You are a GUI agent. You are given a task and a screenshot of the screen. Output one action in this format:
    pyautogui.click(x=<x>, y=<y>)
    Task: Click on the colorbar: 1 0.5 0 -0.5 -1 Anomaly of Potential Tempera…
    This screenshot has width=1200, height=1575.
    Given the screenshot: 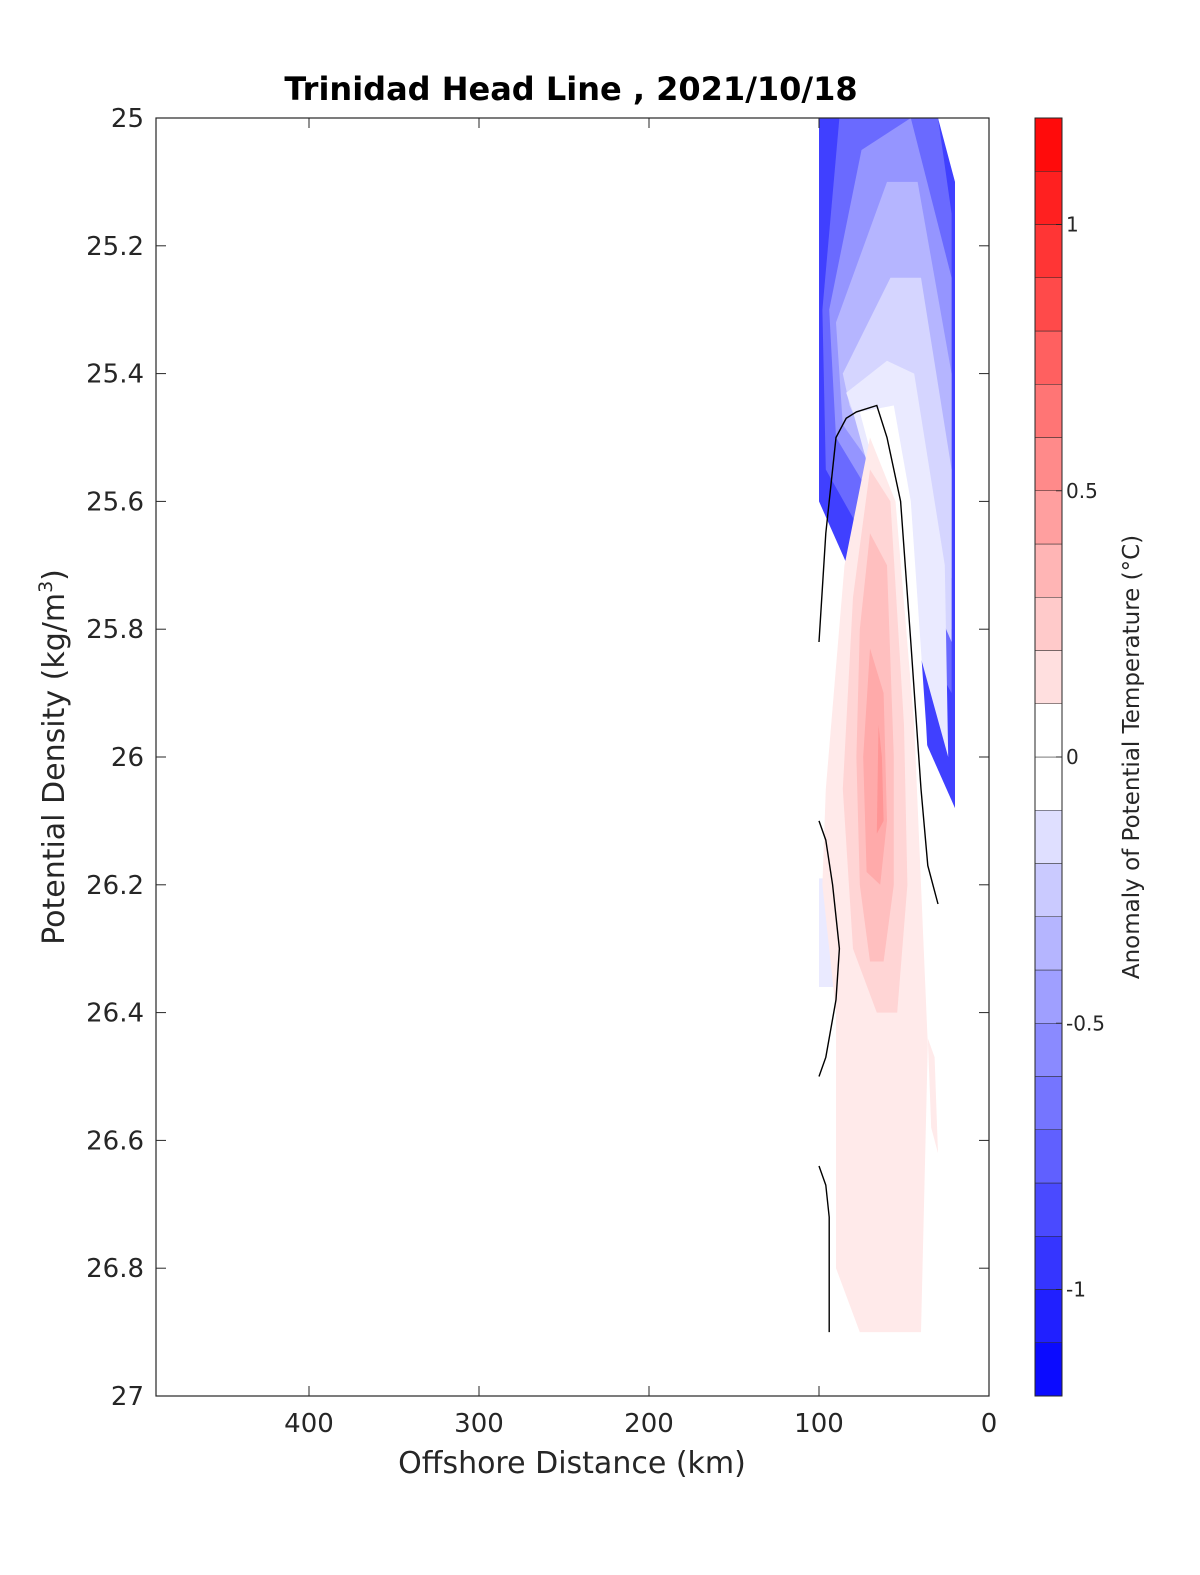 What is the action you would take?
    pyautogui.click(x=1089, y=757)
    